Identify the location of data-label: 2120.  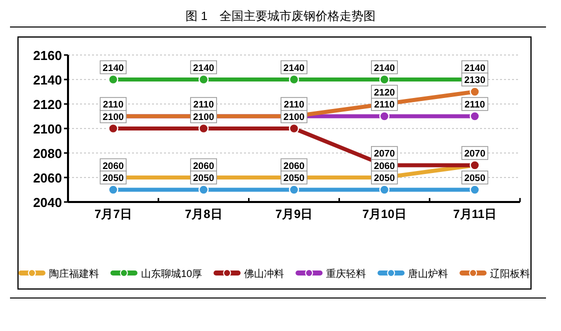
(384, 92).